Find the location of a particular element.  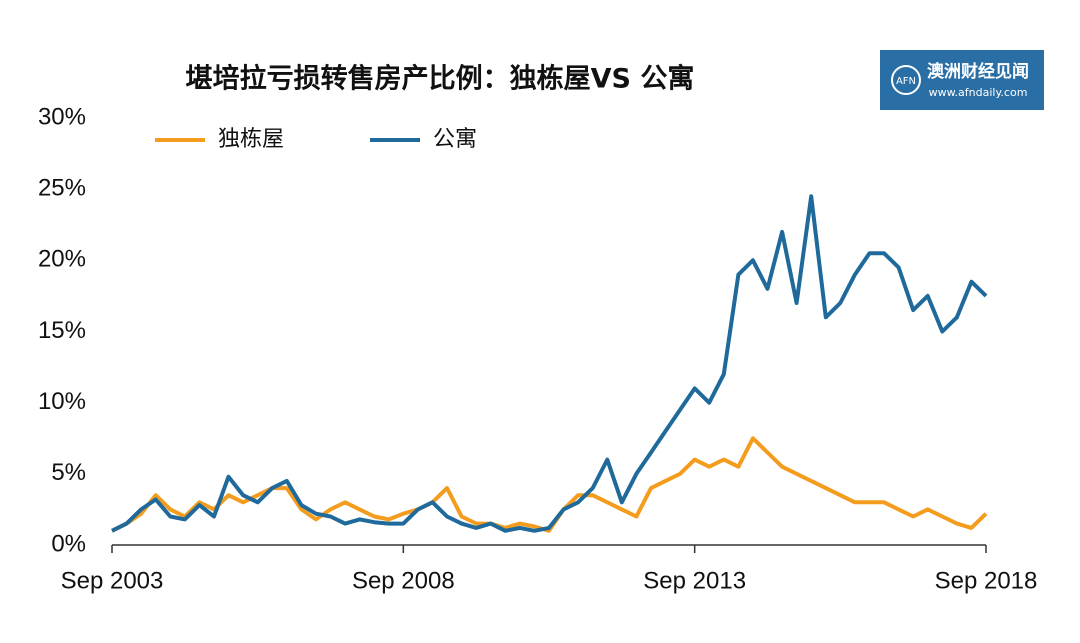

legend-label: 独栋屋 is located at coordinates (251, 139).